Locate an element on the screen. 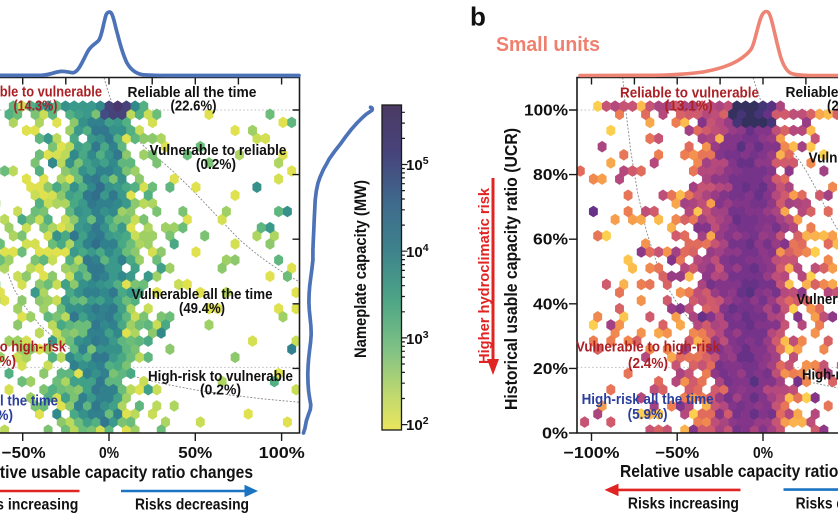 This screenshot has width=838, height=518. svg-text: 80% is located at coordinates (550, 175).